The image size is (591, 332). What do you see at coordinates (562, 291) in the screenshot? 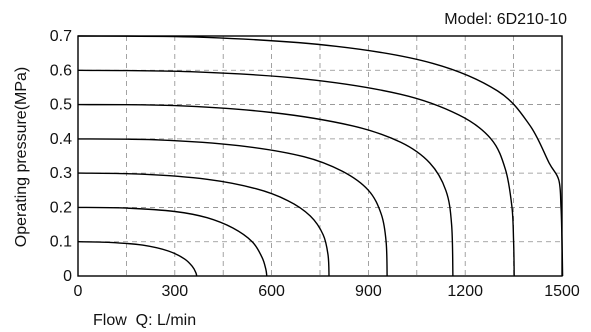
I see `x-tick-label: 1500` at bounding box center [562, 291].